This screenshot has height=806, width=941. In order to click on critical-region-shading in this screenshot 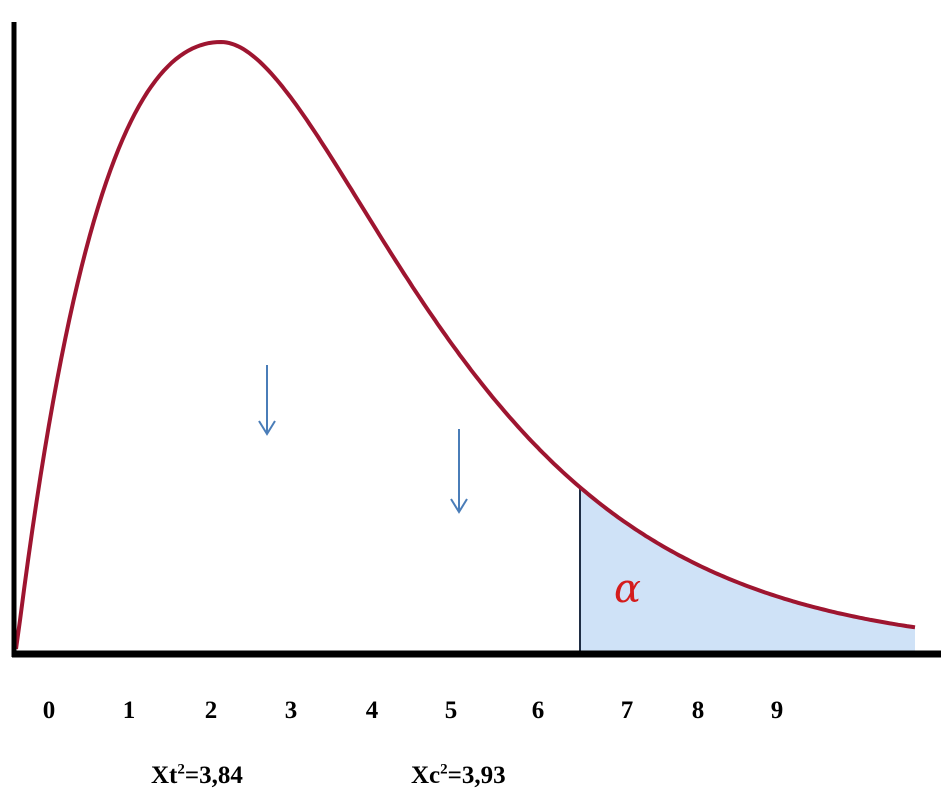, I will do `click(747, 569)`.